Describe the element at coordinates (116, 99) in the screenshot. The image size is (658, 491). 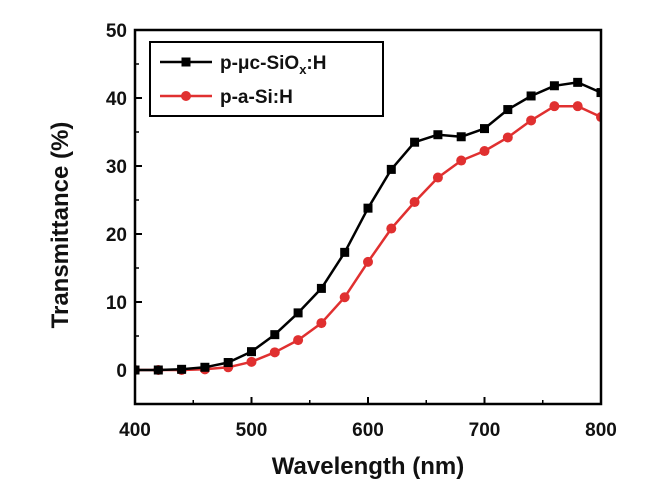
I see `y-tick-label: 40` at that location.